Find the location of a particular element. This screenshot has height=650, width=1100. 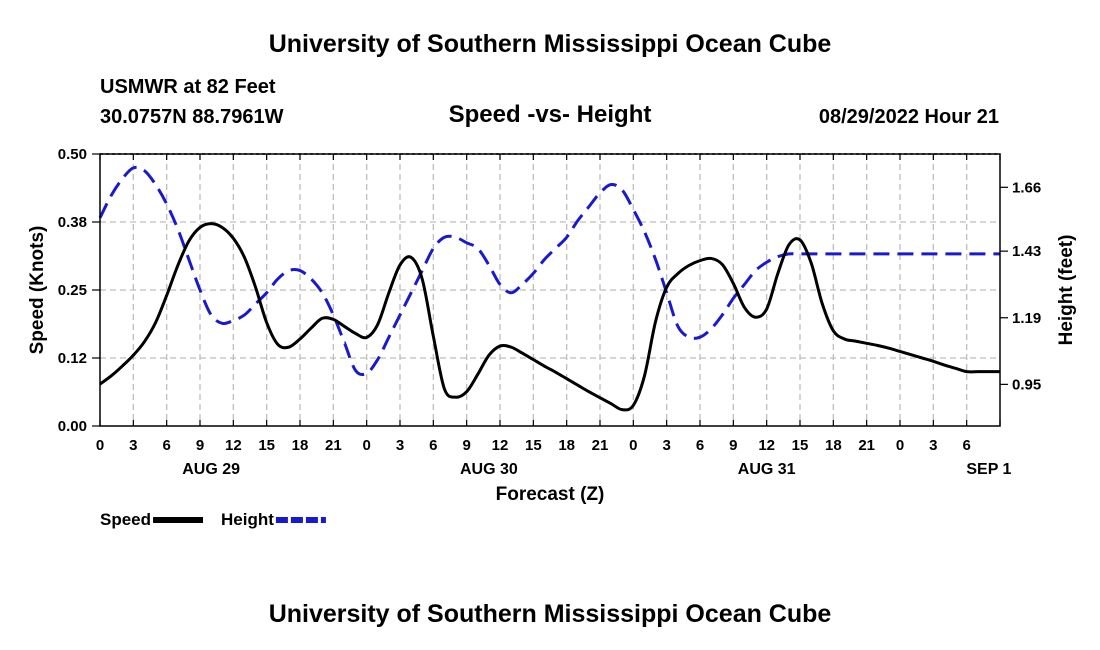

y-axis-label-right: Height (feet) is located at coordinates (1066, 290).